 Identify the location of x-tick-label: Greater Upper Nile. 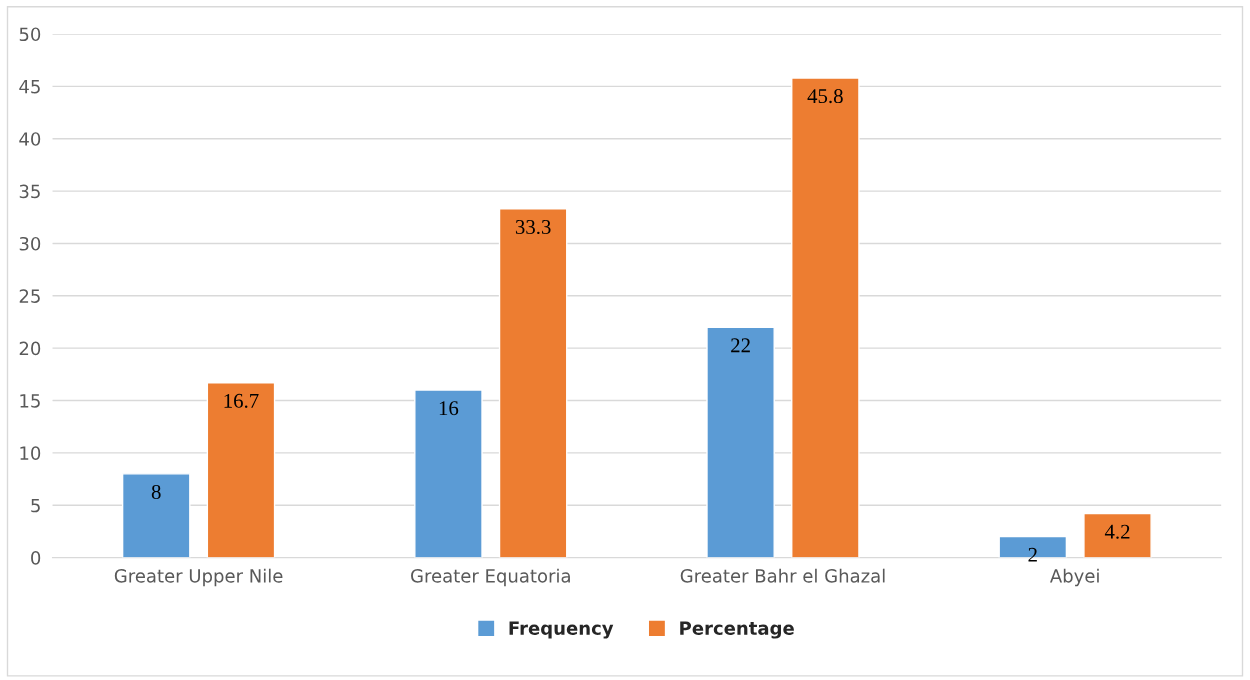
(198, 577).